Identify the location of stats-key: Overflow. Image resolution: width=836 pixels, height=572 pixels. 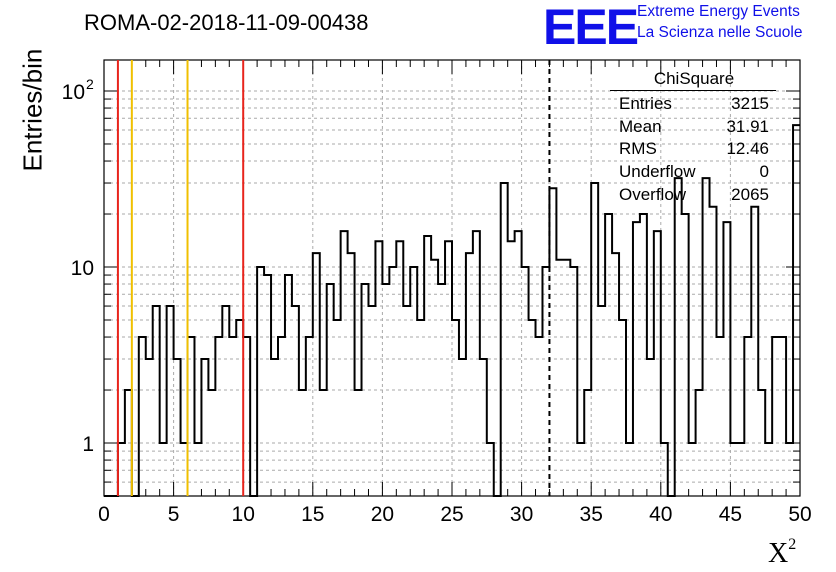
(653, 194).